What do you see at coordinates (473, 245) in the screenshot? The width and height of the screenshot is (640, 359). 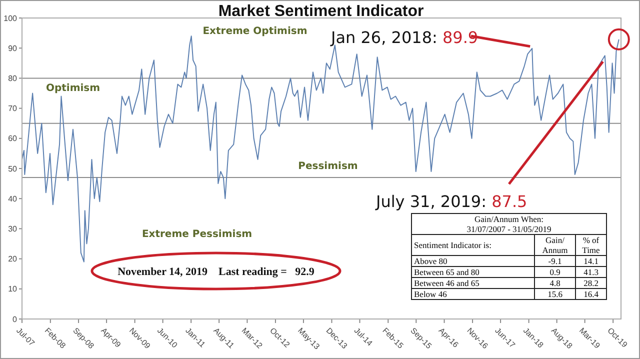 I see `annotation: Sentiment Indicator is:` at bounding box center [473, 245].